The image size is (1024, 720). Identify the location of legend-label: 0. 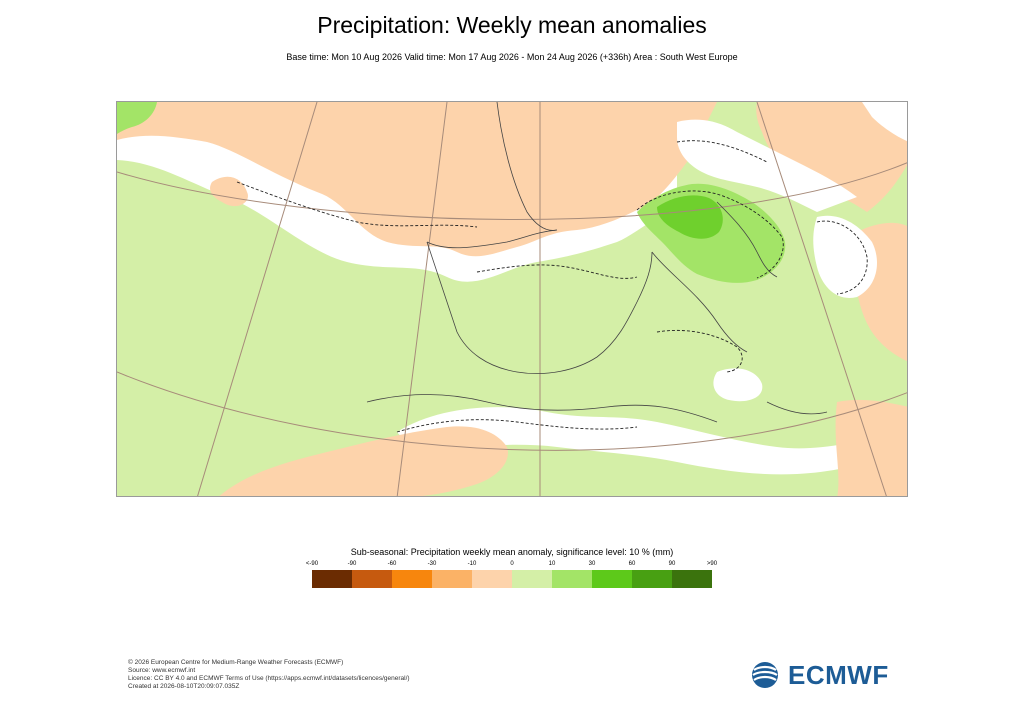
(512, 564).